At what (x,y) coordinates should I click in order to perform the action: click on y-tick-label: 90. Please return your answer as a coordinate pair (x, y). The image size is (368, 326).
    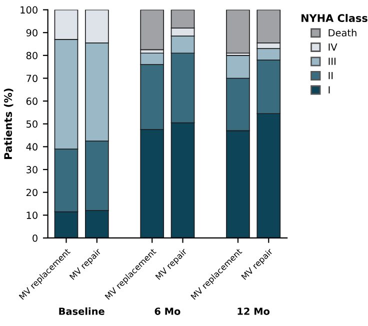
    Looking at the image, I should click on (32, 32).